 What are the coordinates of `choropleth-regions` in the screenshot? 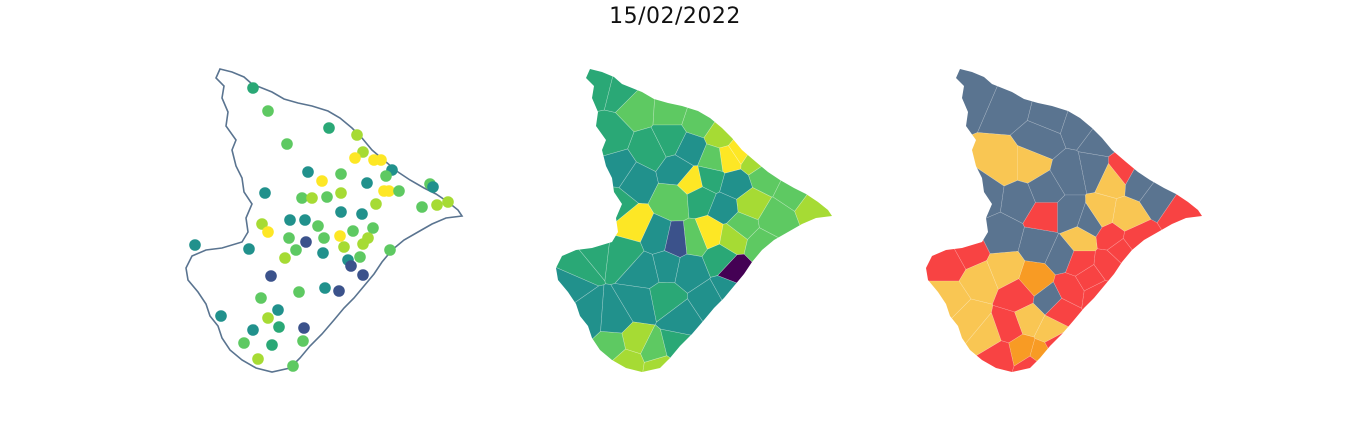 It's located at (694, 220).